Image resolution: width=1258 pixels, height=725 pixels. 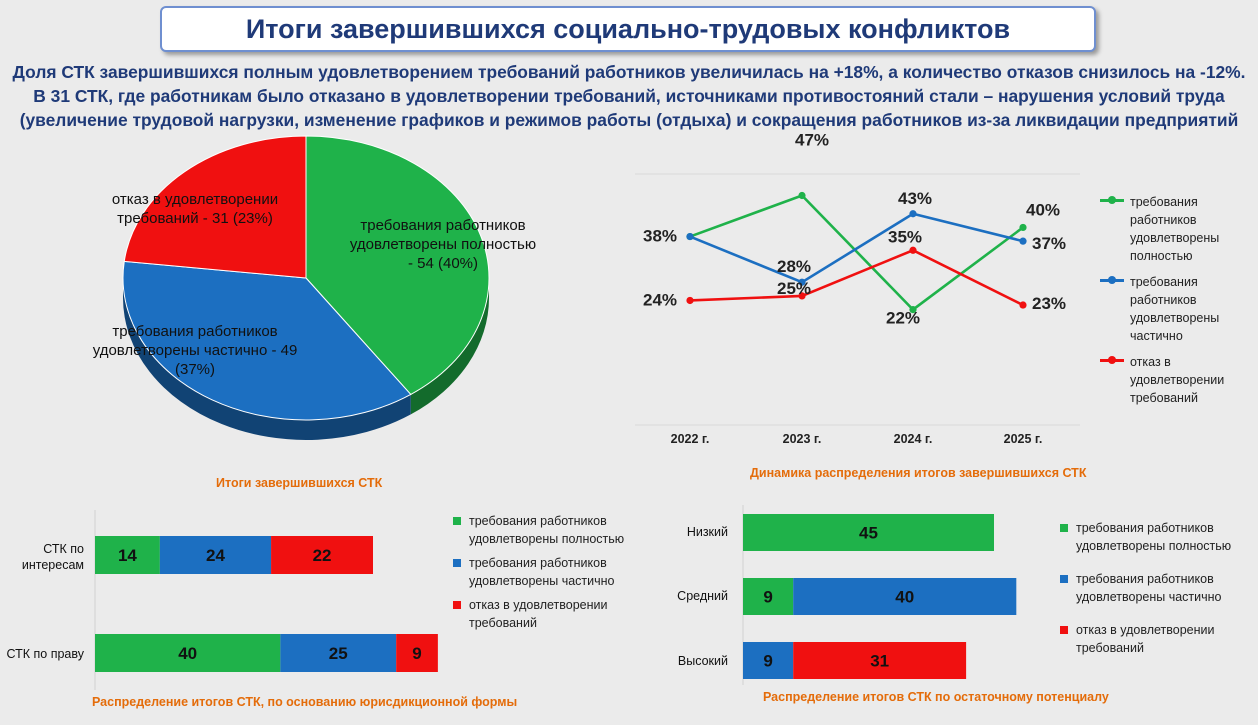 I want to click on bar-value-label: 31, so click(x=879, y=661).